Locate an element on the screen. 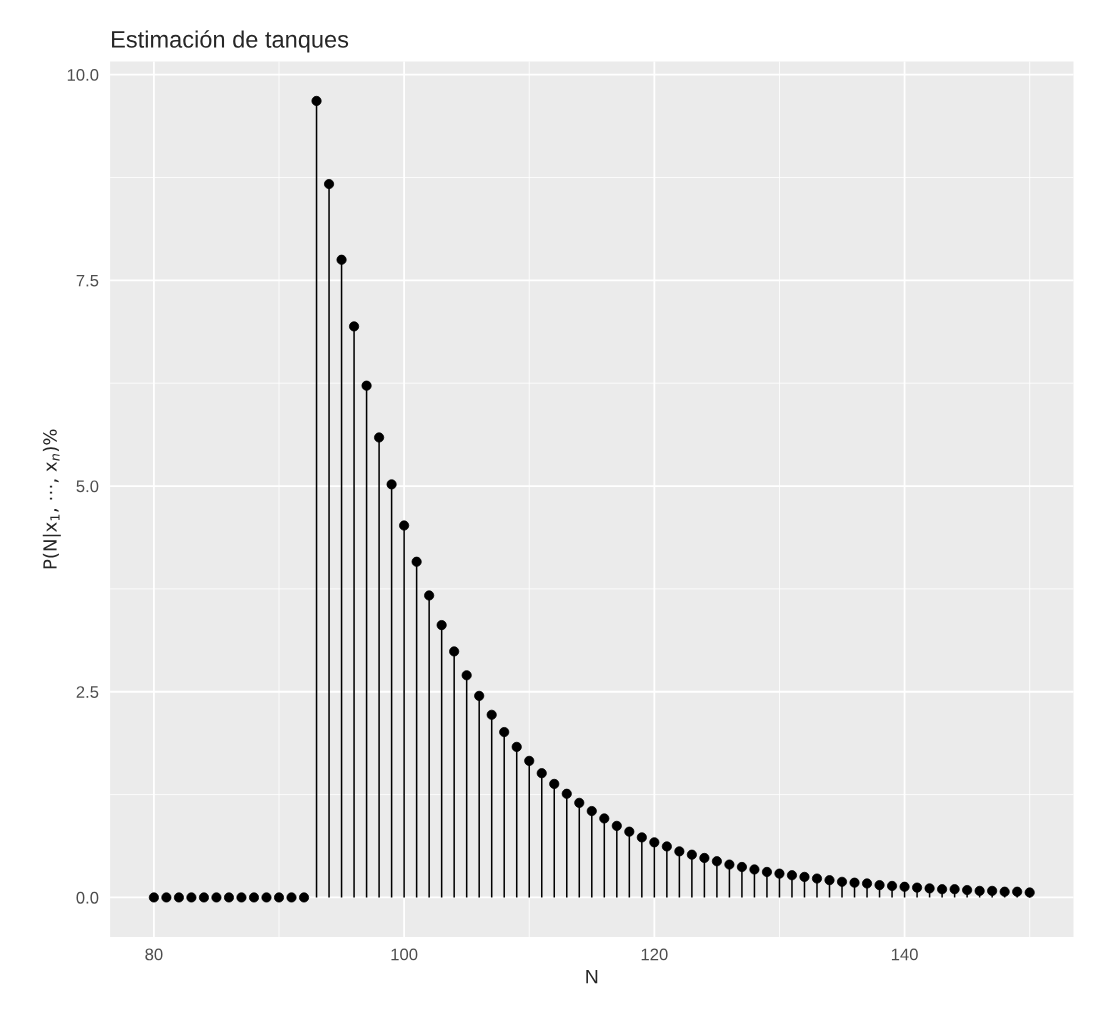 The image size is (1101, 1024). y-tick-label: 0.0 is located at coordinates (87, 897).